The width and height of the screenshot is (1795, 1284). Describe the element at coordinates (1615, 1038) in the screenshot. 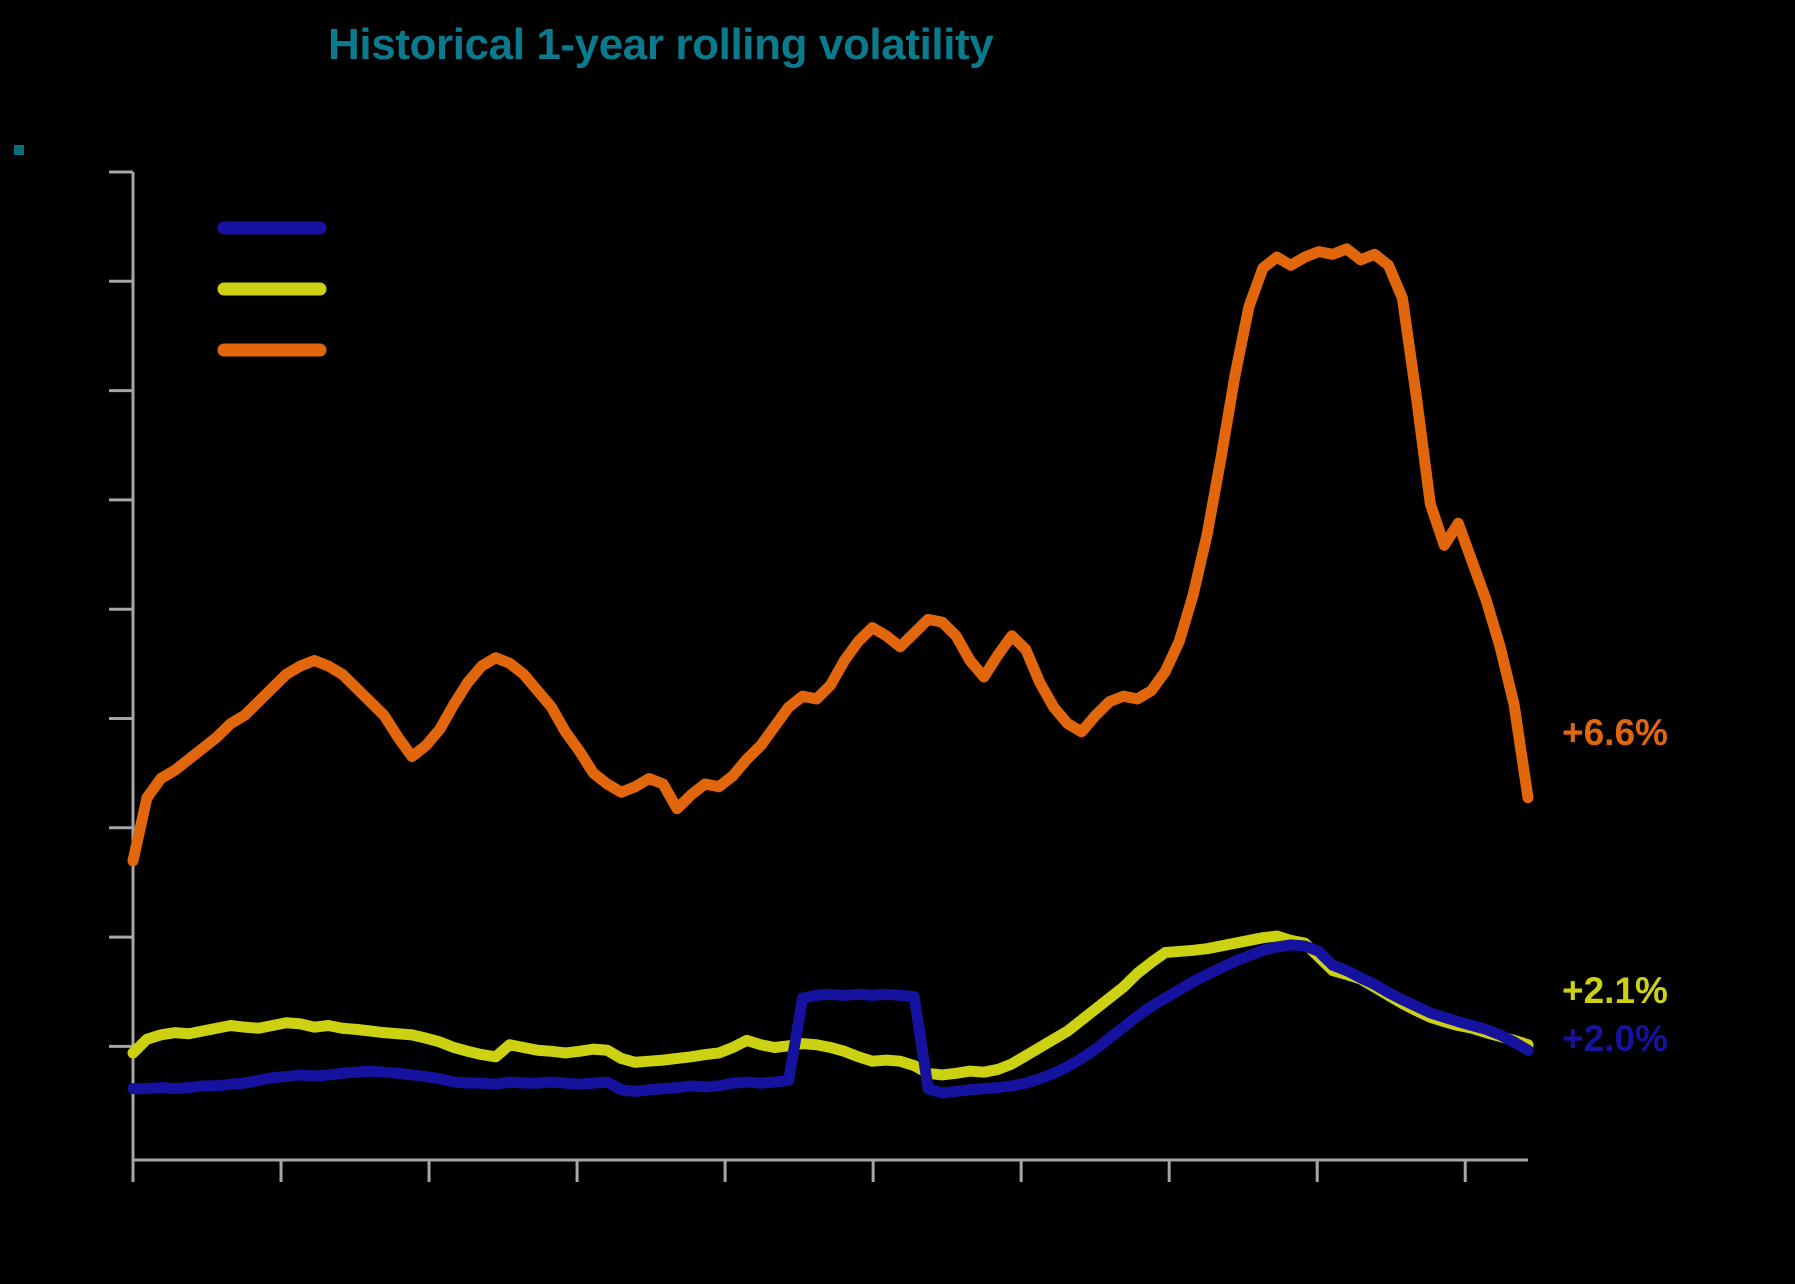

I see `end-label-blue: +2.0%` at that location.